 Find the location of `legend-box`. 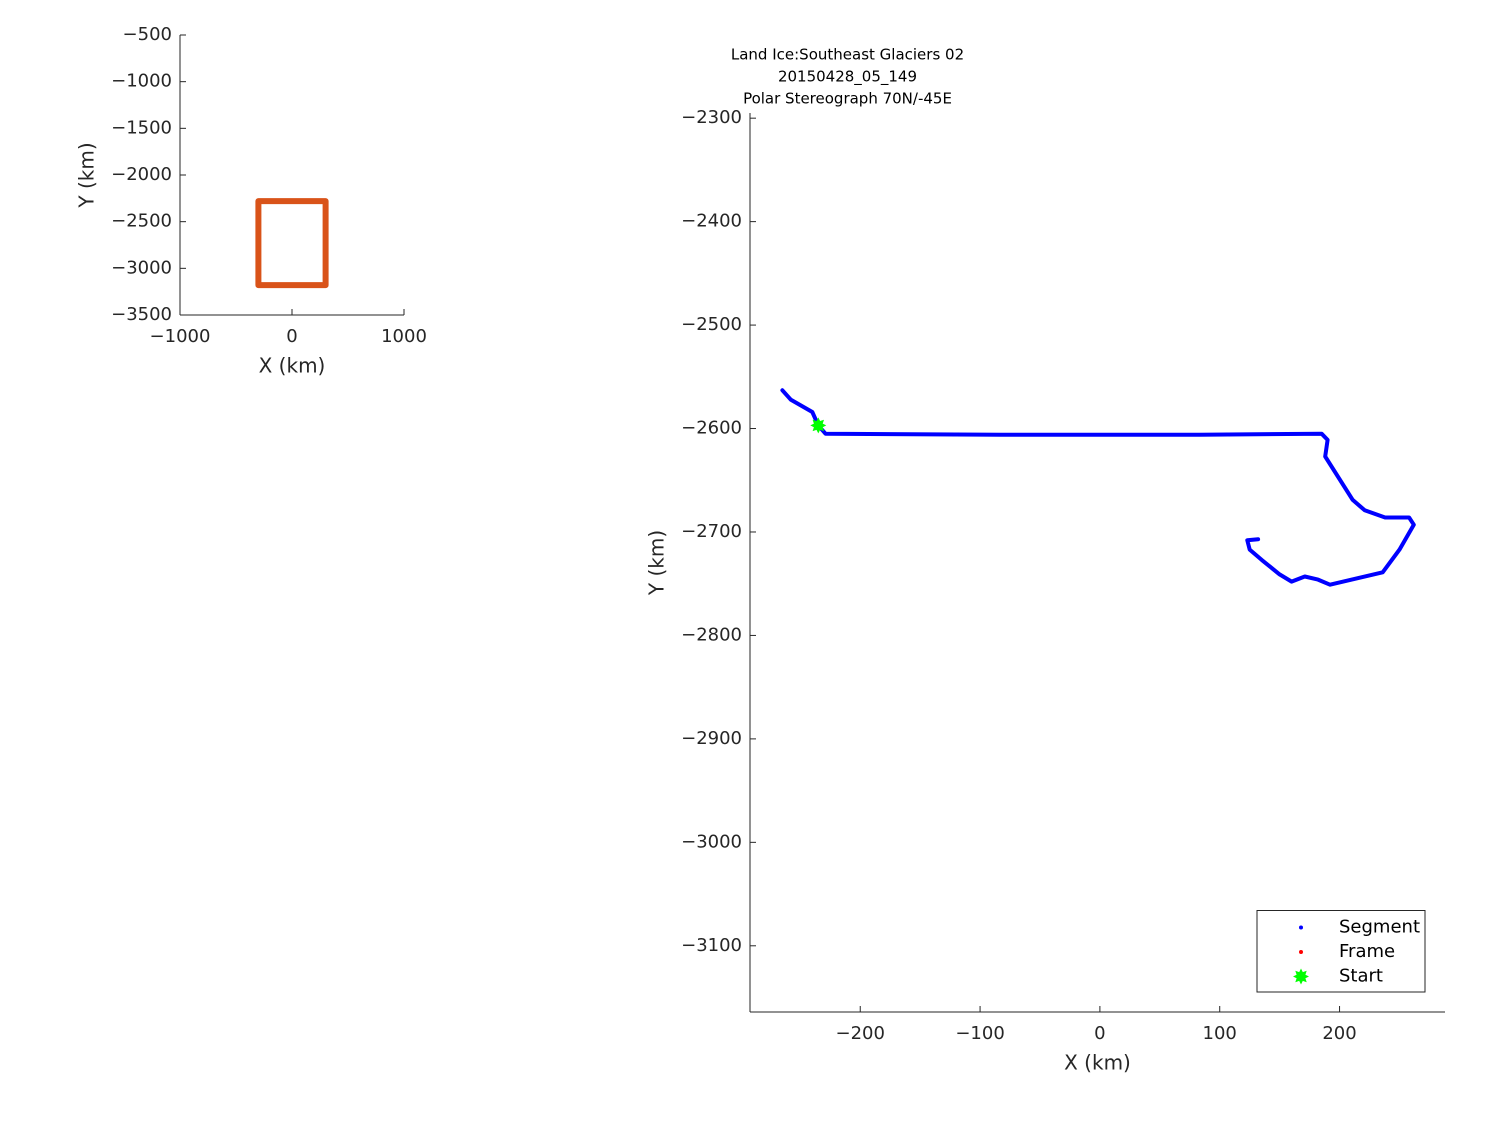

legend-box is located at coordinates (1341, 951).